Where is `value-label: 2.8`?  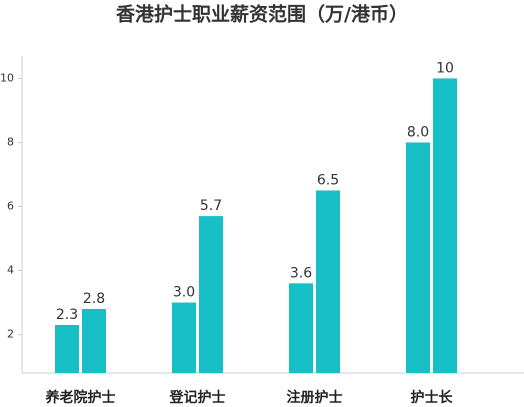 value-label: 2.8 is located at coordinates (94, 299).